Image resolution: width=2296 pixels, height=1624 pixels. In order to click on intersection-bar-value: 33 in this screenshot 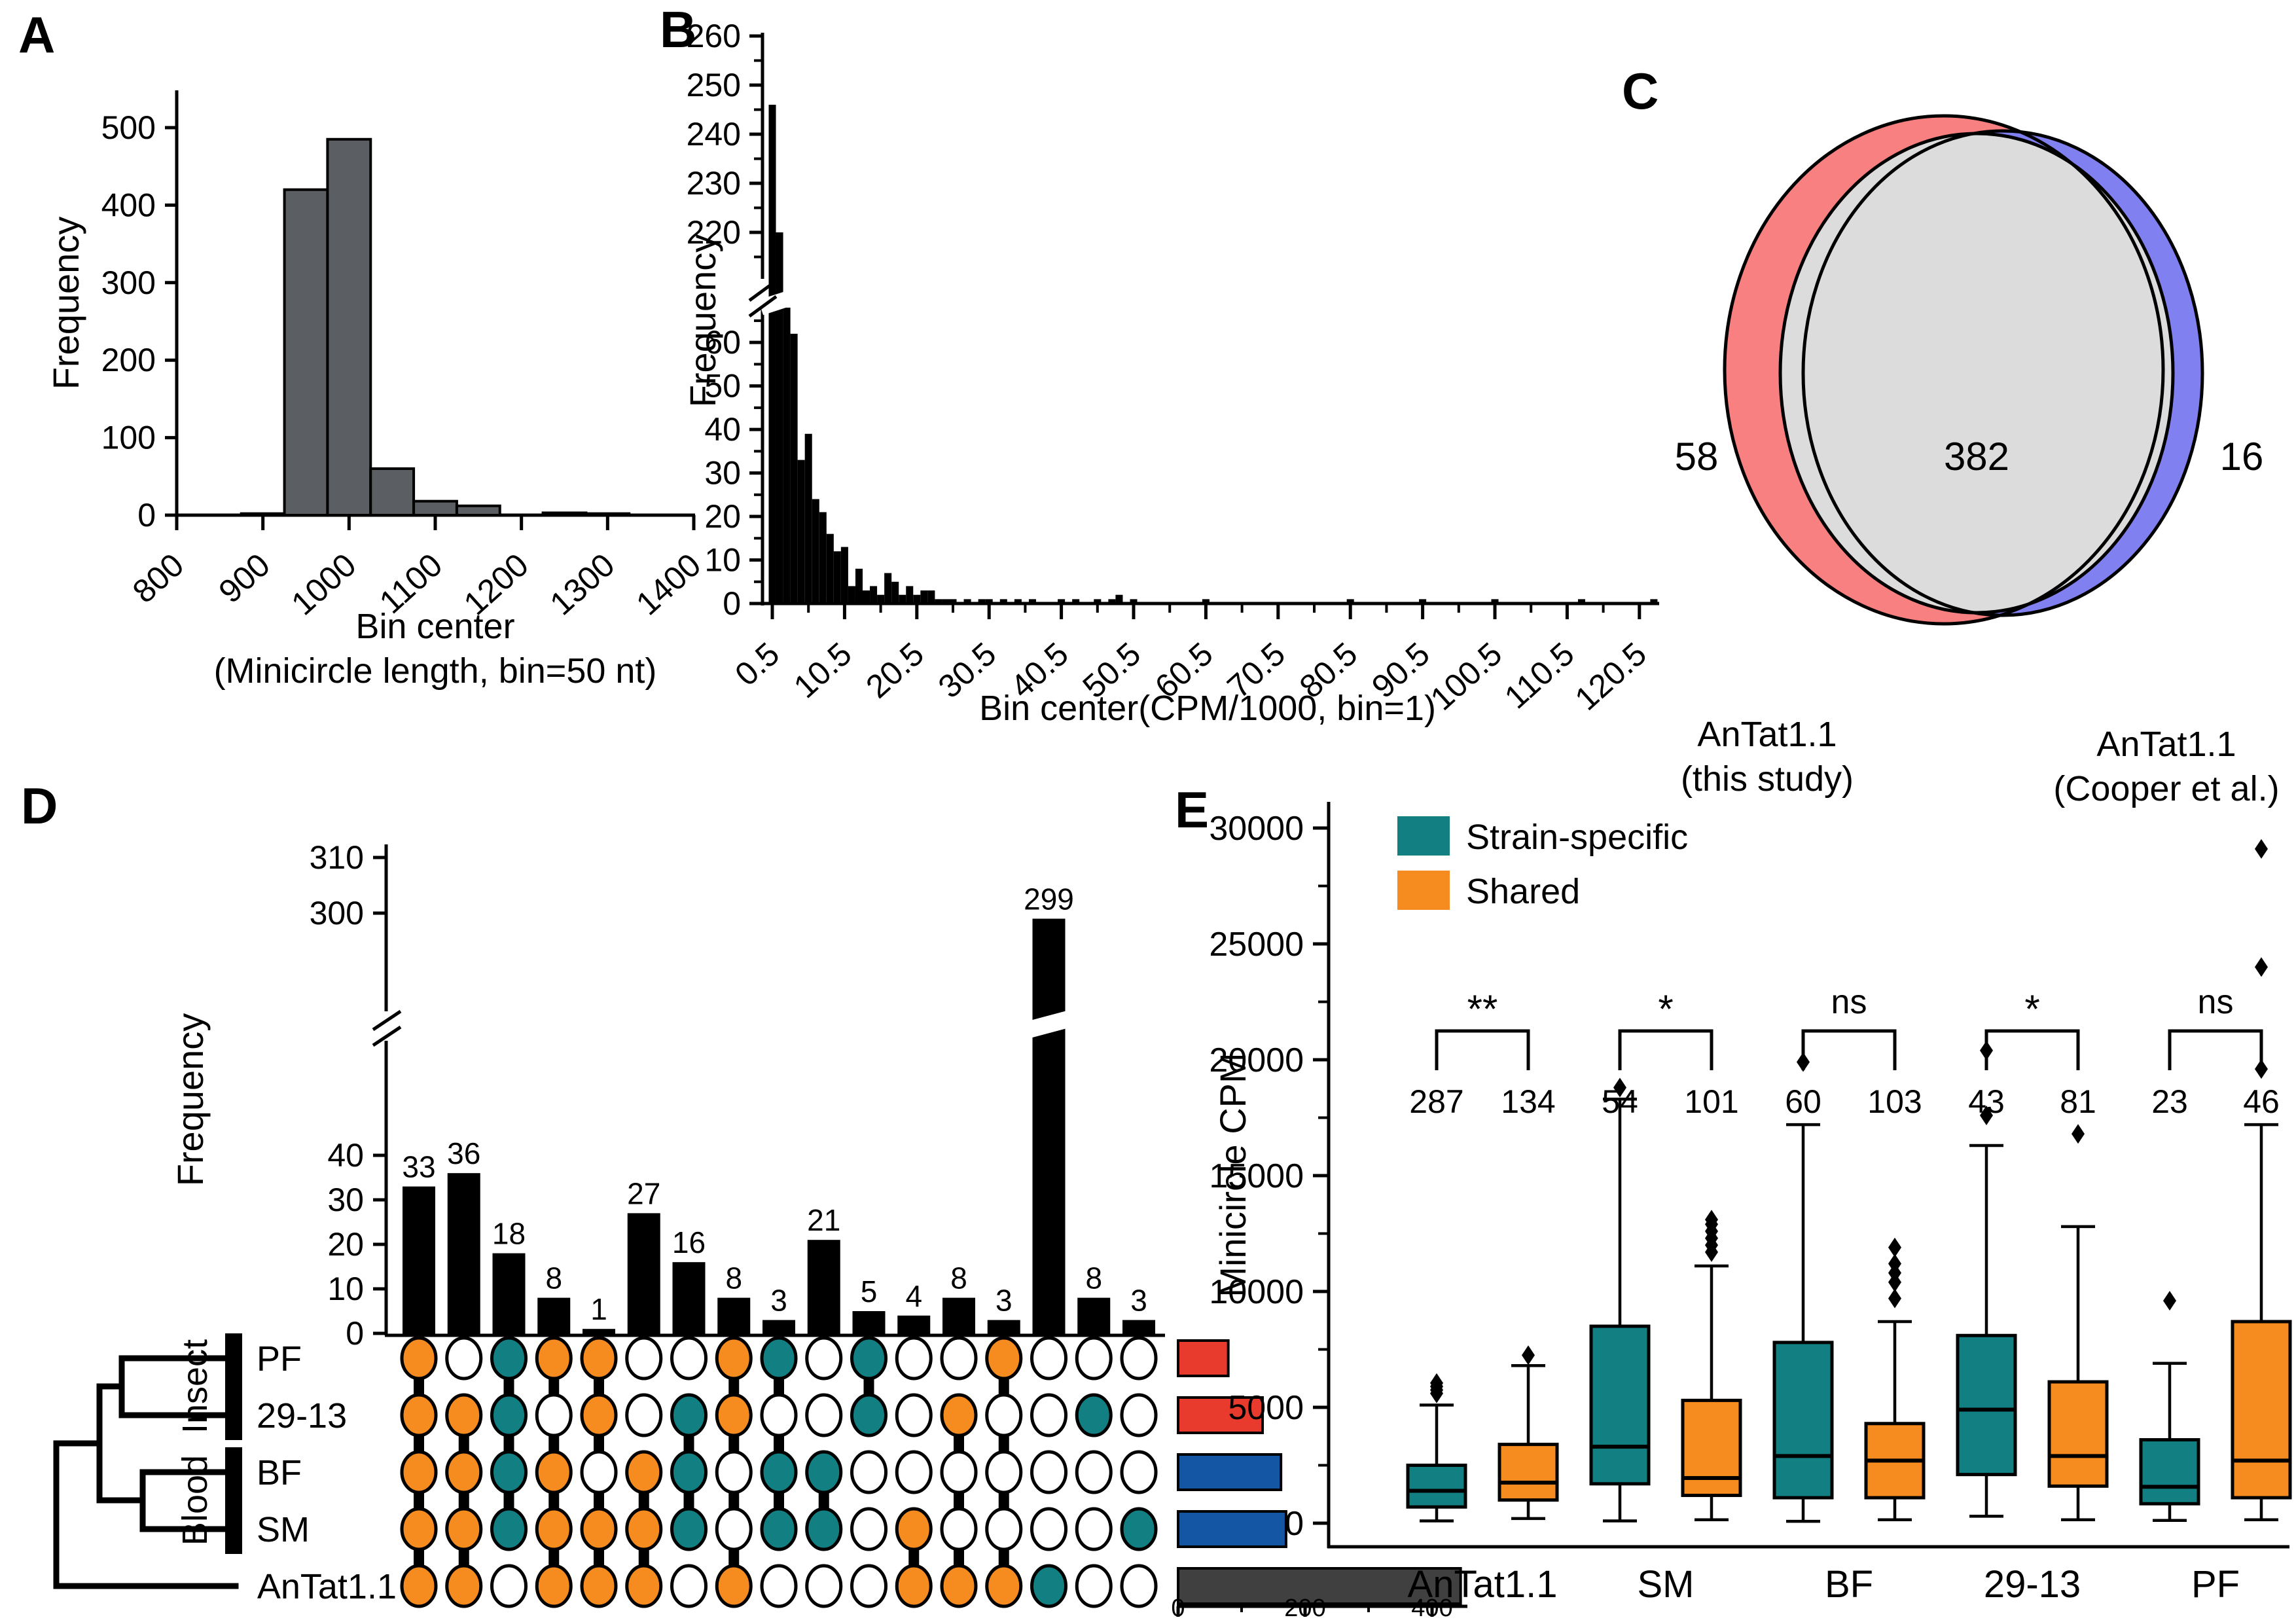, I will do `click(418, 1167)`.